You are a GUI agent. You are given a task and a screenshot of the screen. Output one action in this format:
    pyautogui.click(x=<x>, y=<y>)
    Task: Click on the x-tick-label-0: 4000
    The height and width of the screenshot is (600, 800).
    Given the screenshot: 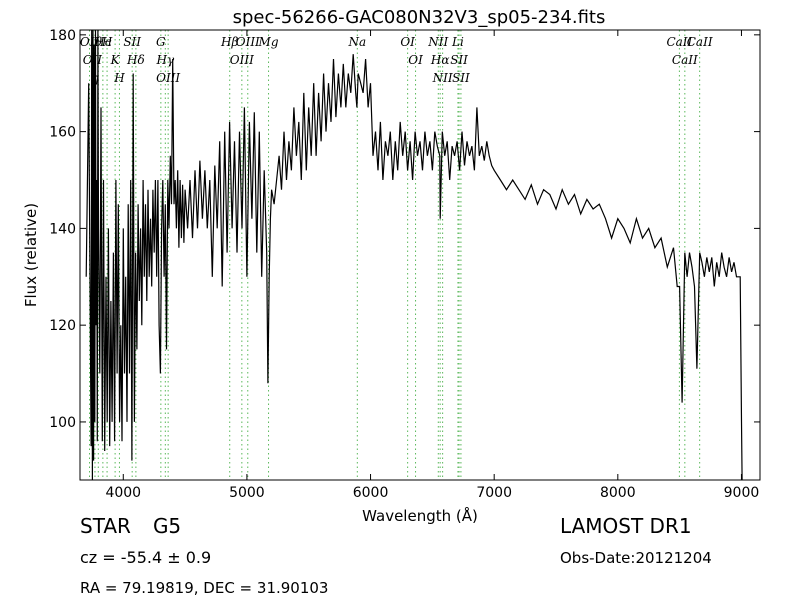 What is the action you would take?
    pyautogui.click(x=123, y=493)
    